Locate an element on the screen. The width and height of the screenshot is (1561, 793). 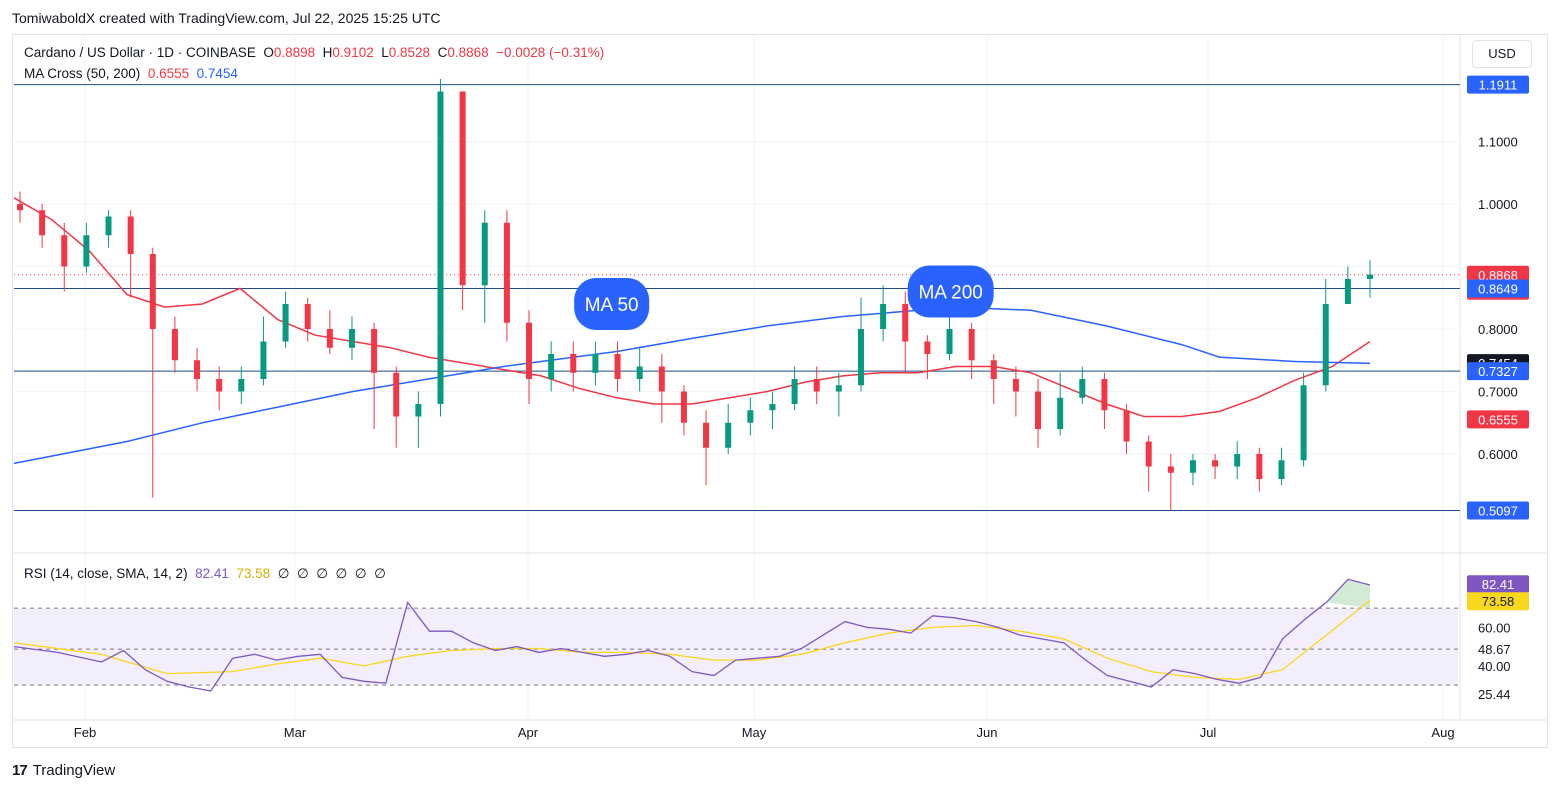
price-label-2: 0.8649 is located at coordinates (1498, 288).